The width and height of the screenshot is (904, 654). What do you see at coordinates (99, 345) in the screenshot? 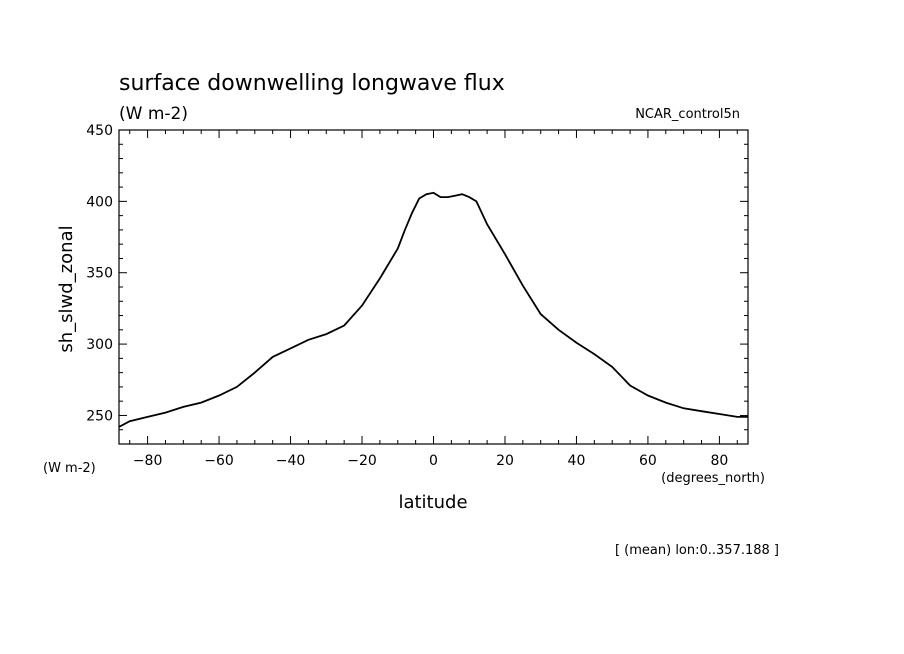
I see `y-tick-label: 300` at bounding box center [99, 345].